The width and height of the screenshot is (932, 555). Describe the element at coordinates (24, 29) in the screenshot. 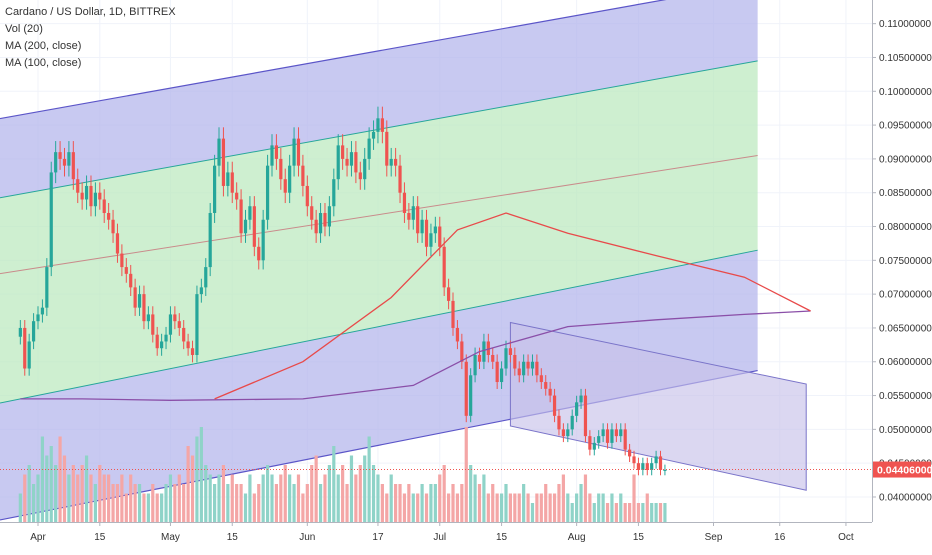

I see `legend-volume: Vol (20)` at that location.